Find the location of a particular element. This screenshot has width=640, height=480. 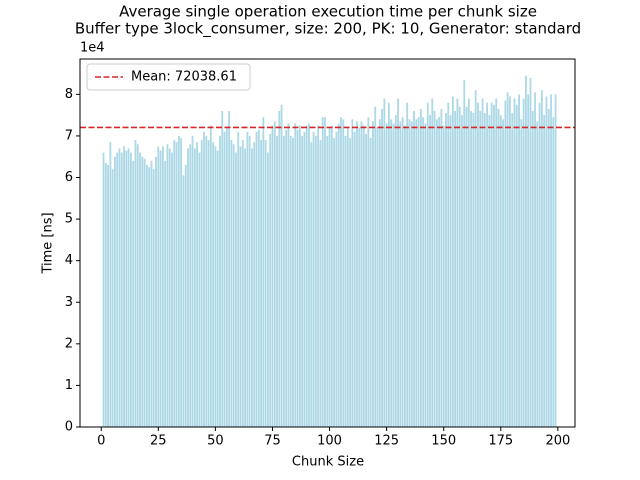

y-tick-label: 7 is located at coordinates (69, 135).